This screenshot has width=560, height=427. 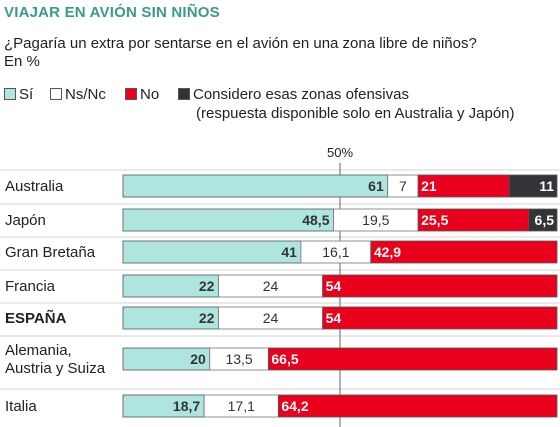 I want to click on data-label-ofensivas: 6,5, so click(x=545, y=220).